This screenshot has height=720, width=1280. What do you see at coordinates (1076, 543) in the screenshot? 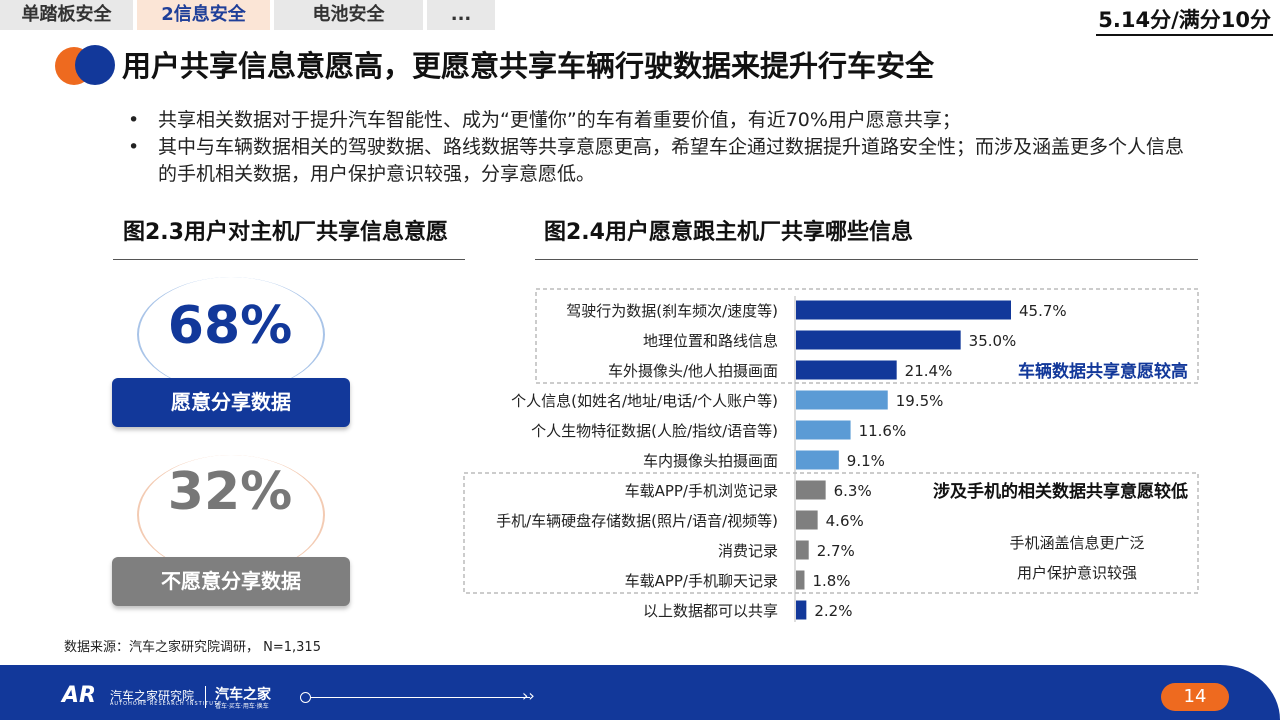
I see `note-annotation-1: 手机涵盖信息更广泛` at bounding box center [1076, 543].